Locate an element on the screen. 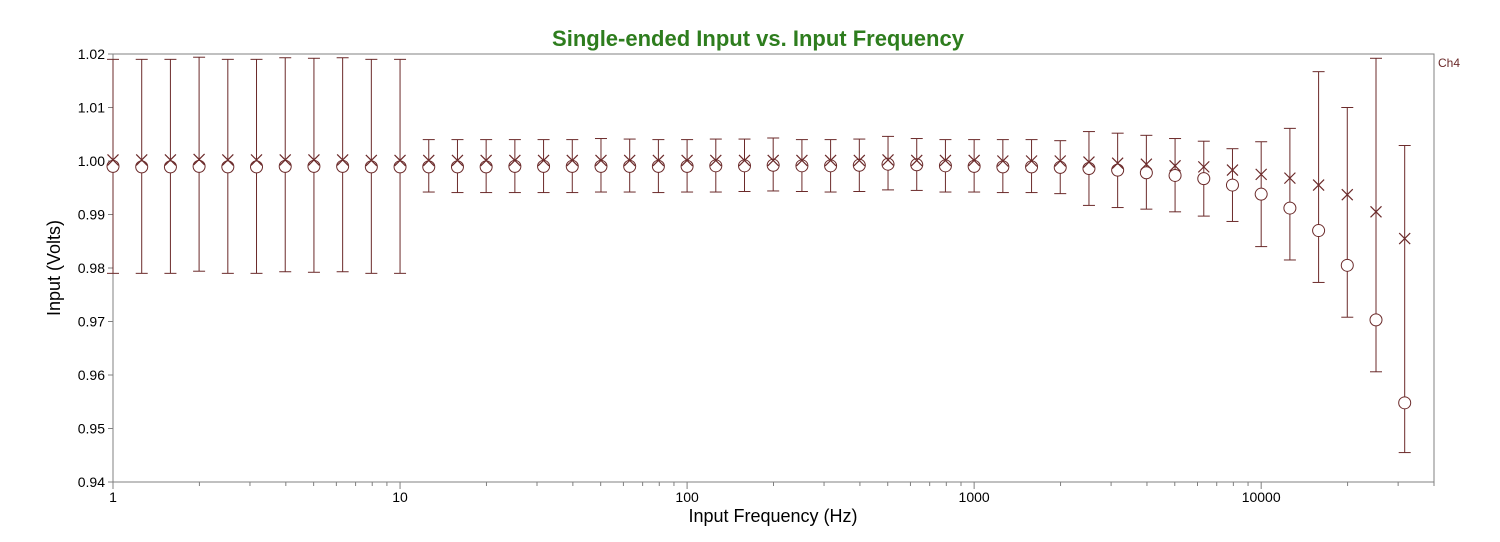 The width and height of the screenshot is (1500, 542). x-axis-label: Input Frequency (Hz) is located at coordinates (772, 516).